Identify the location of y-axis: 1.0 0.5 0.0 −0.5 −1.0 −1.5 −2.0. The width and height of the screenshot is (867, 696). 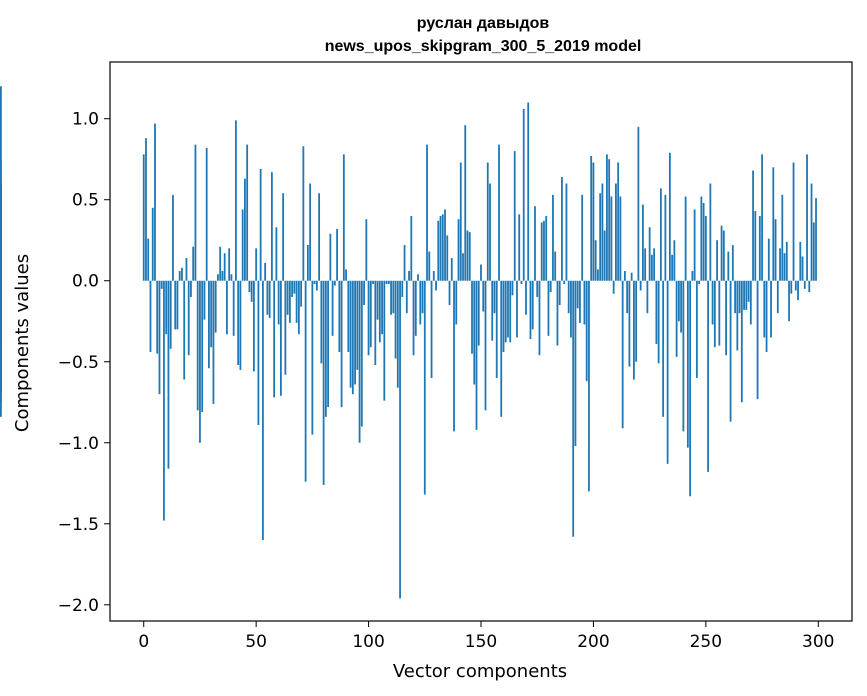
(84, 363).